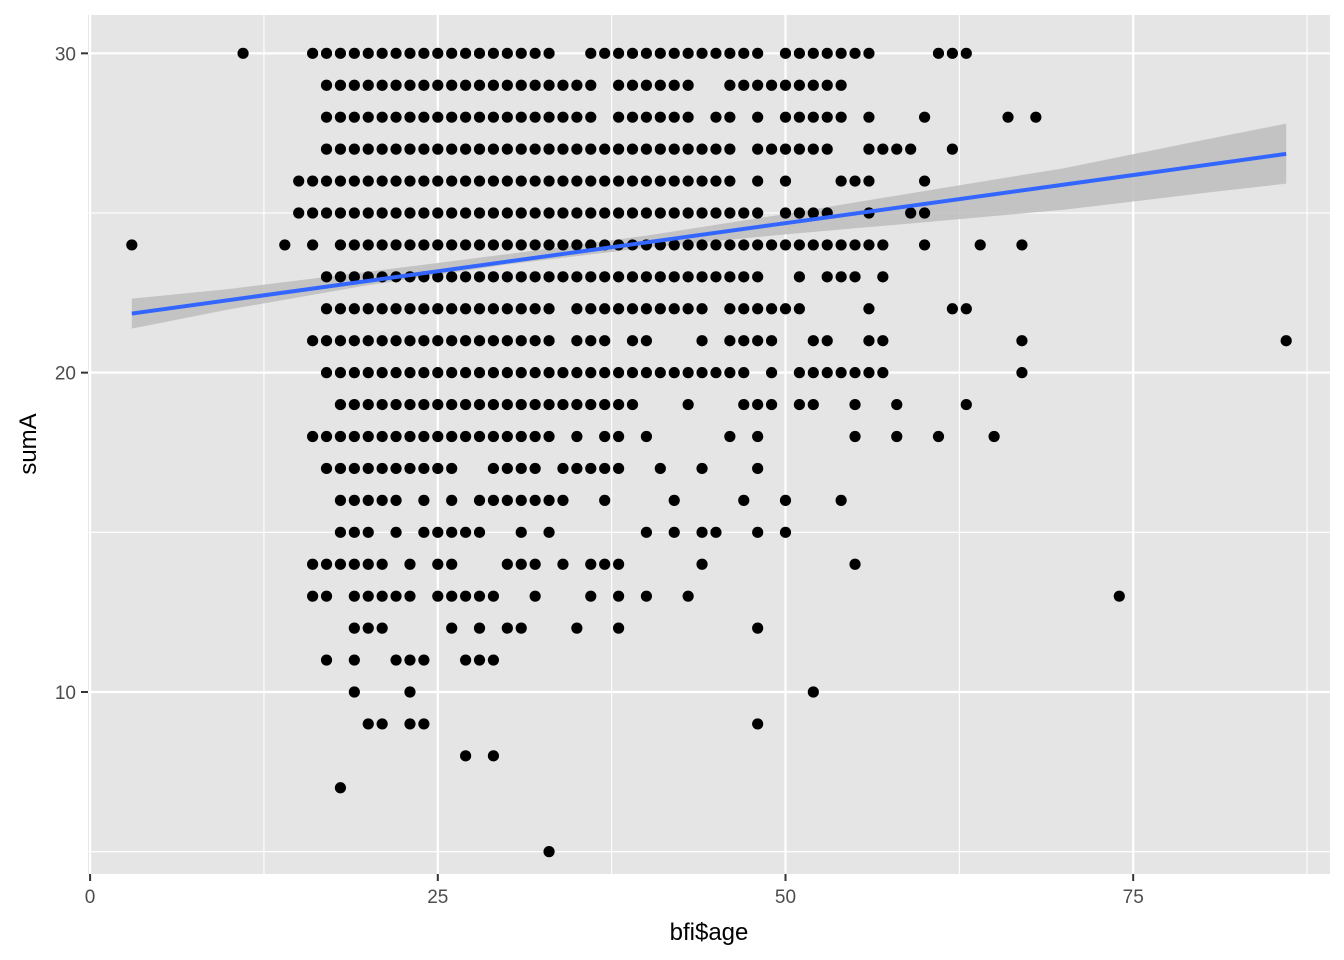 Image resolution: width=1344 pixels, height=960 pixels. Describe the element at coordinates (437, 897) in the screenshot. I see `x-tick-label: 25` at that location.